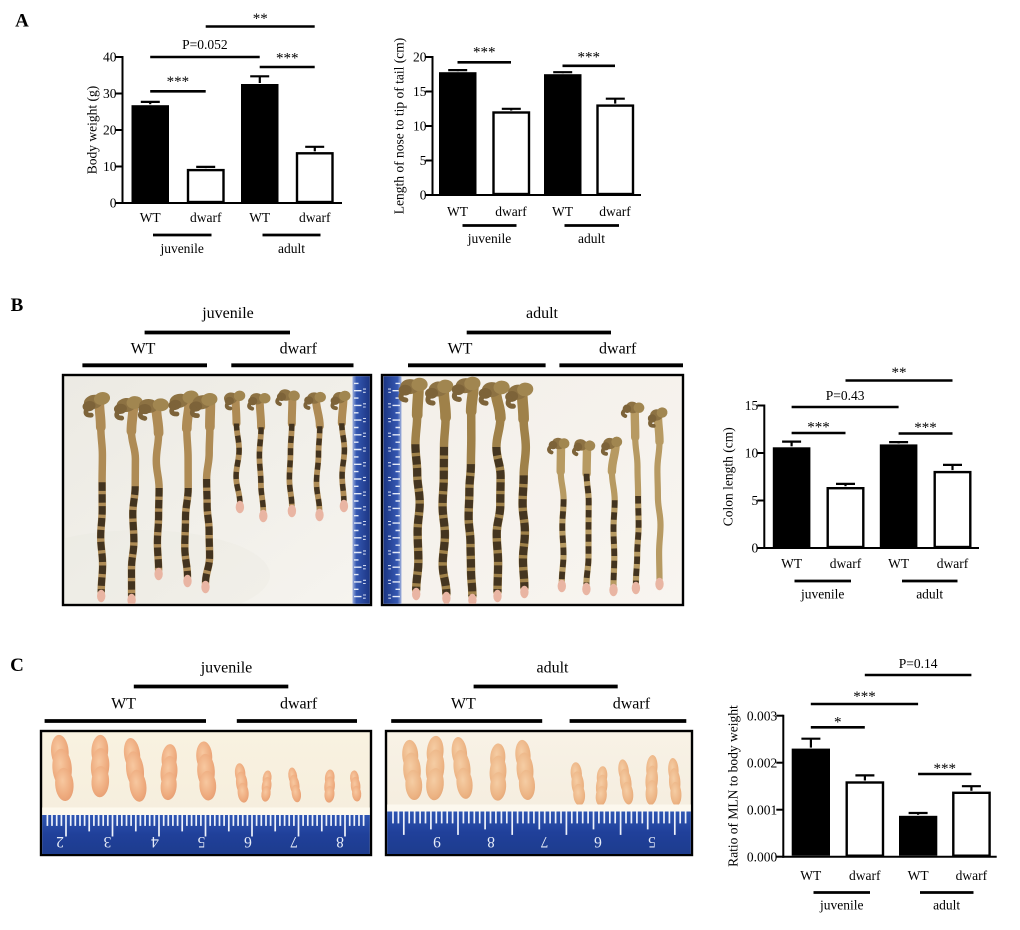  What do you see at coordinates (155, 841) in the screenshot?
I see `svg-text: 4` at bounding box center [155, 841].